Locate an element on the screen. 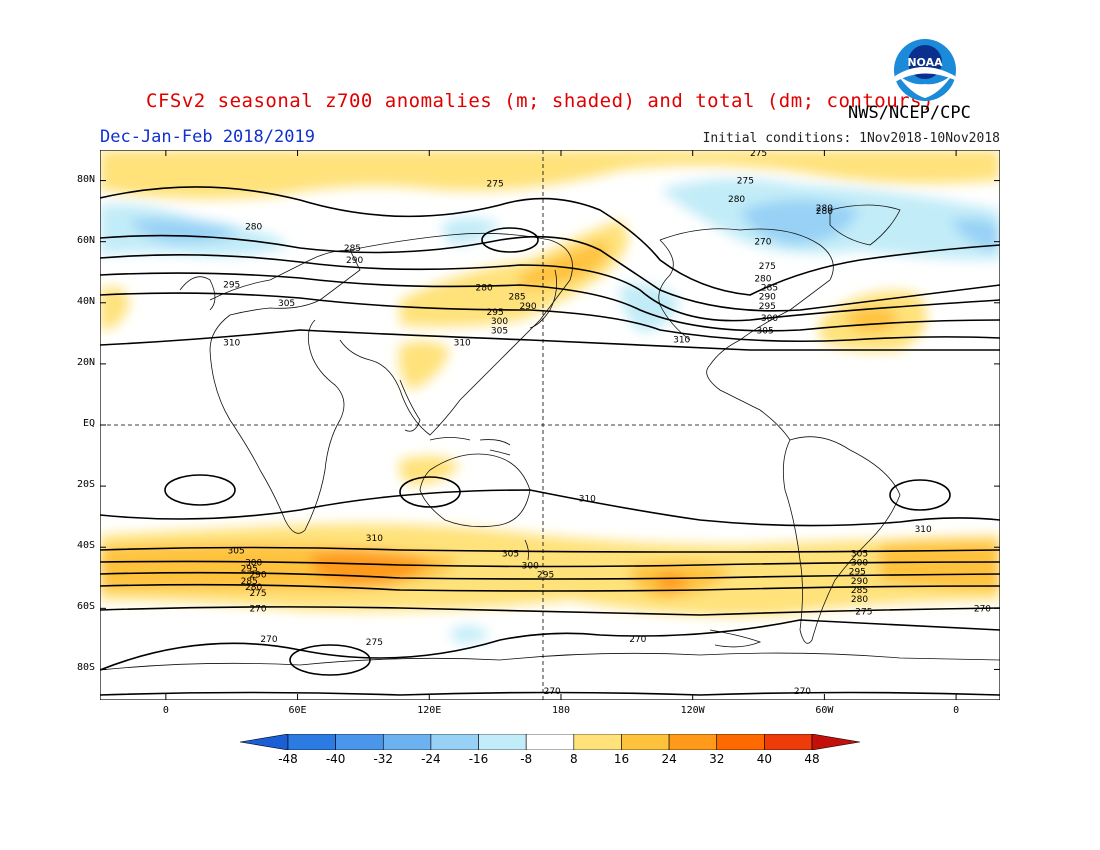  lat-tick-label: 40S is located at coordinates (85, 546).